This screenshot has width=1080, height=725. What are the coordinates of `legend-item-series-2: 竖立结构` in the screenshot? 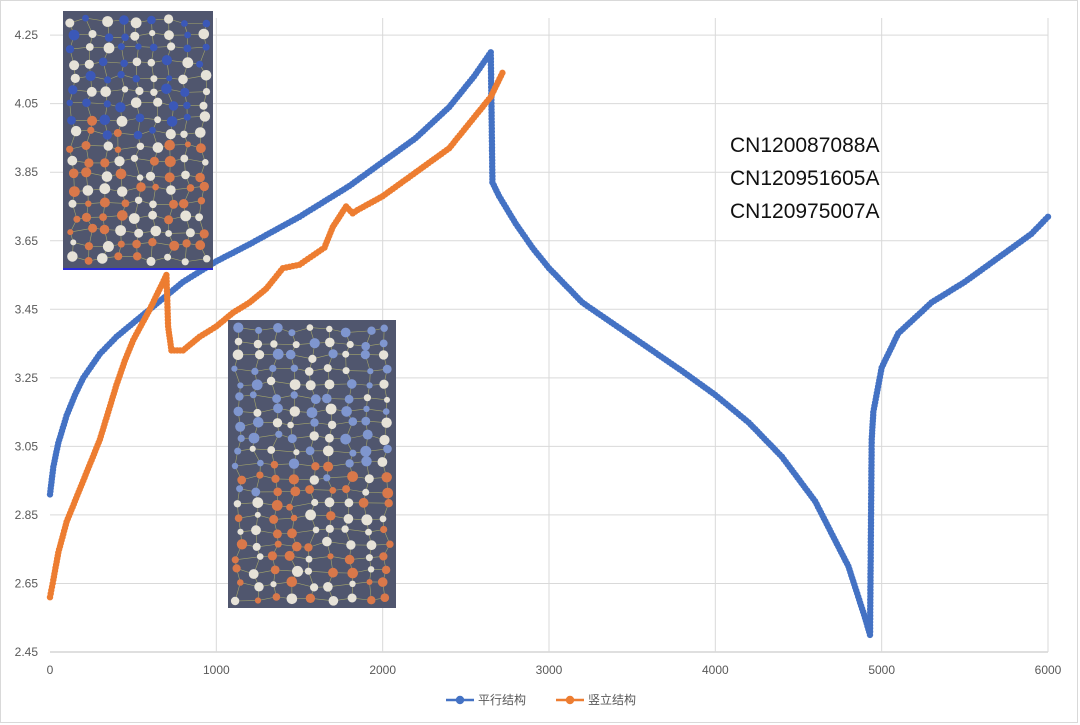 It's located at (596, 699).